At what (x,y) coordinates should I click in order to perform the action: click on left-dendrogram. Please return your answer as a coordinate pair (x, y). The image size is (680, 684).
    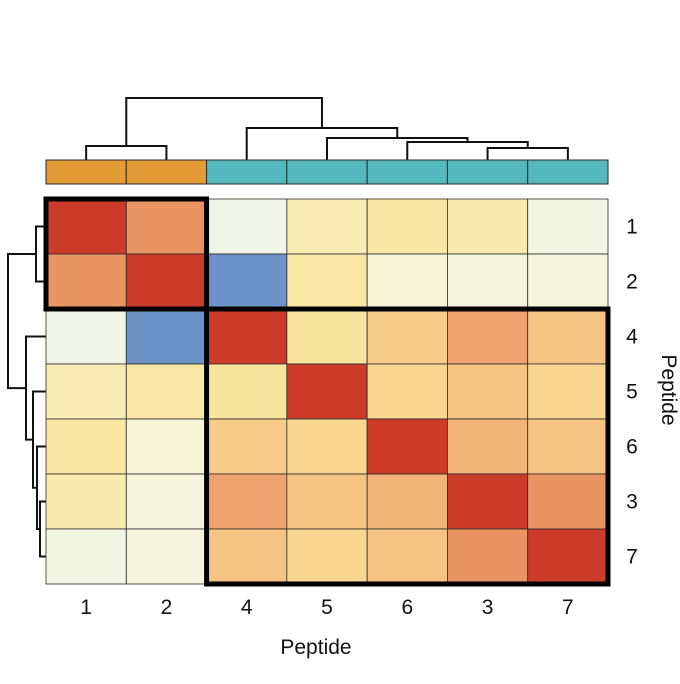
    Looking at the image, I should click on (26, 391).